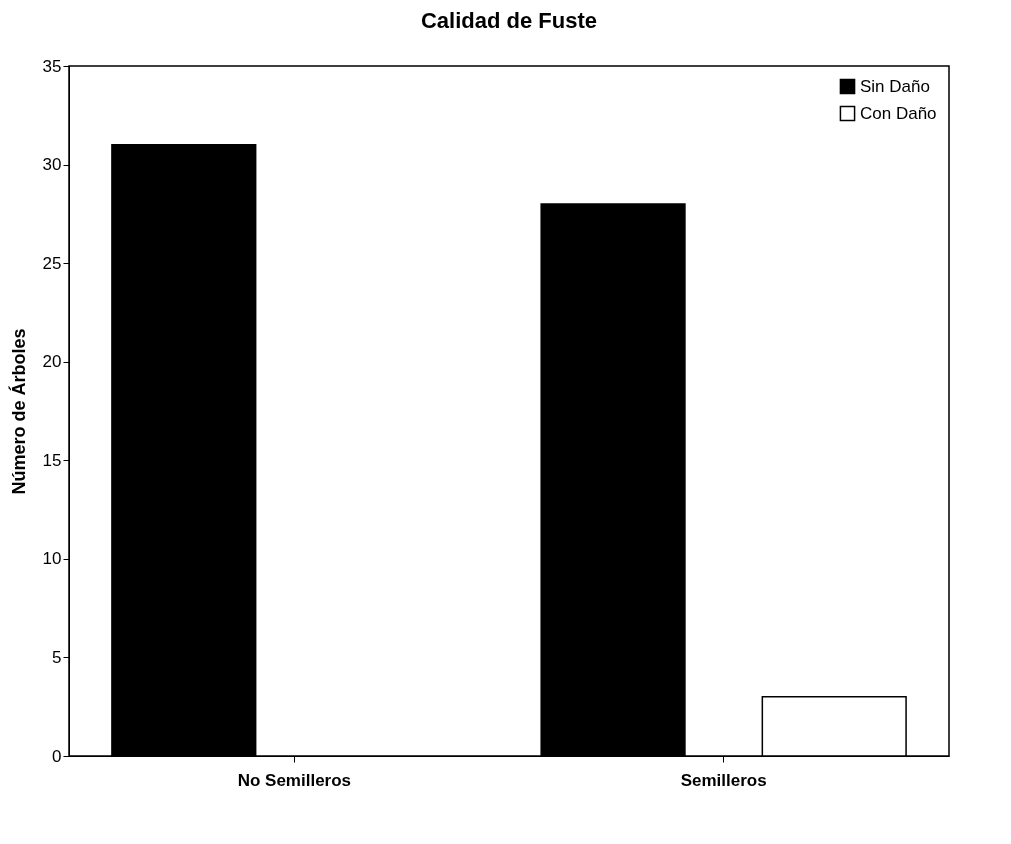 The width and height of the screenshot is (1011, 844). Describe the element at coordinates (52, 460) in the screenshot. I see `y-tick-label: 15` at that location.